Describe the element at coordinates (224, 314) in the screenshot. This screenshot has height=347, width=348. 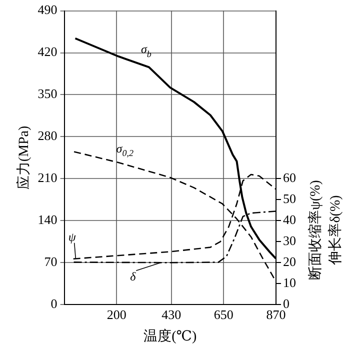
I see `x-tick-label: 650` at that location.